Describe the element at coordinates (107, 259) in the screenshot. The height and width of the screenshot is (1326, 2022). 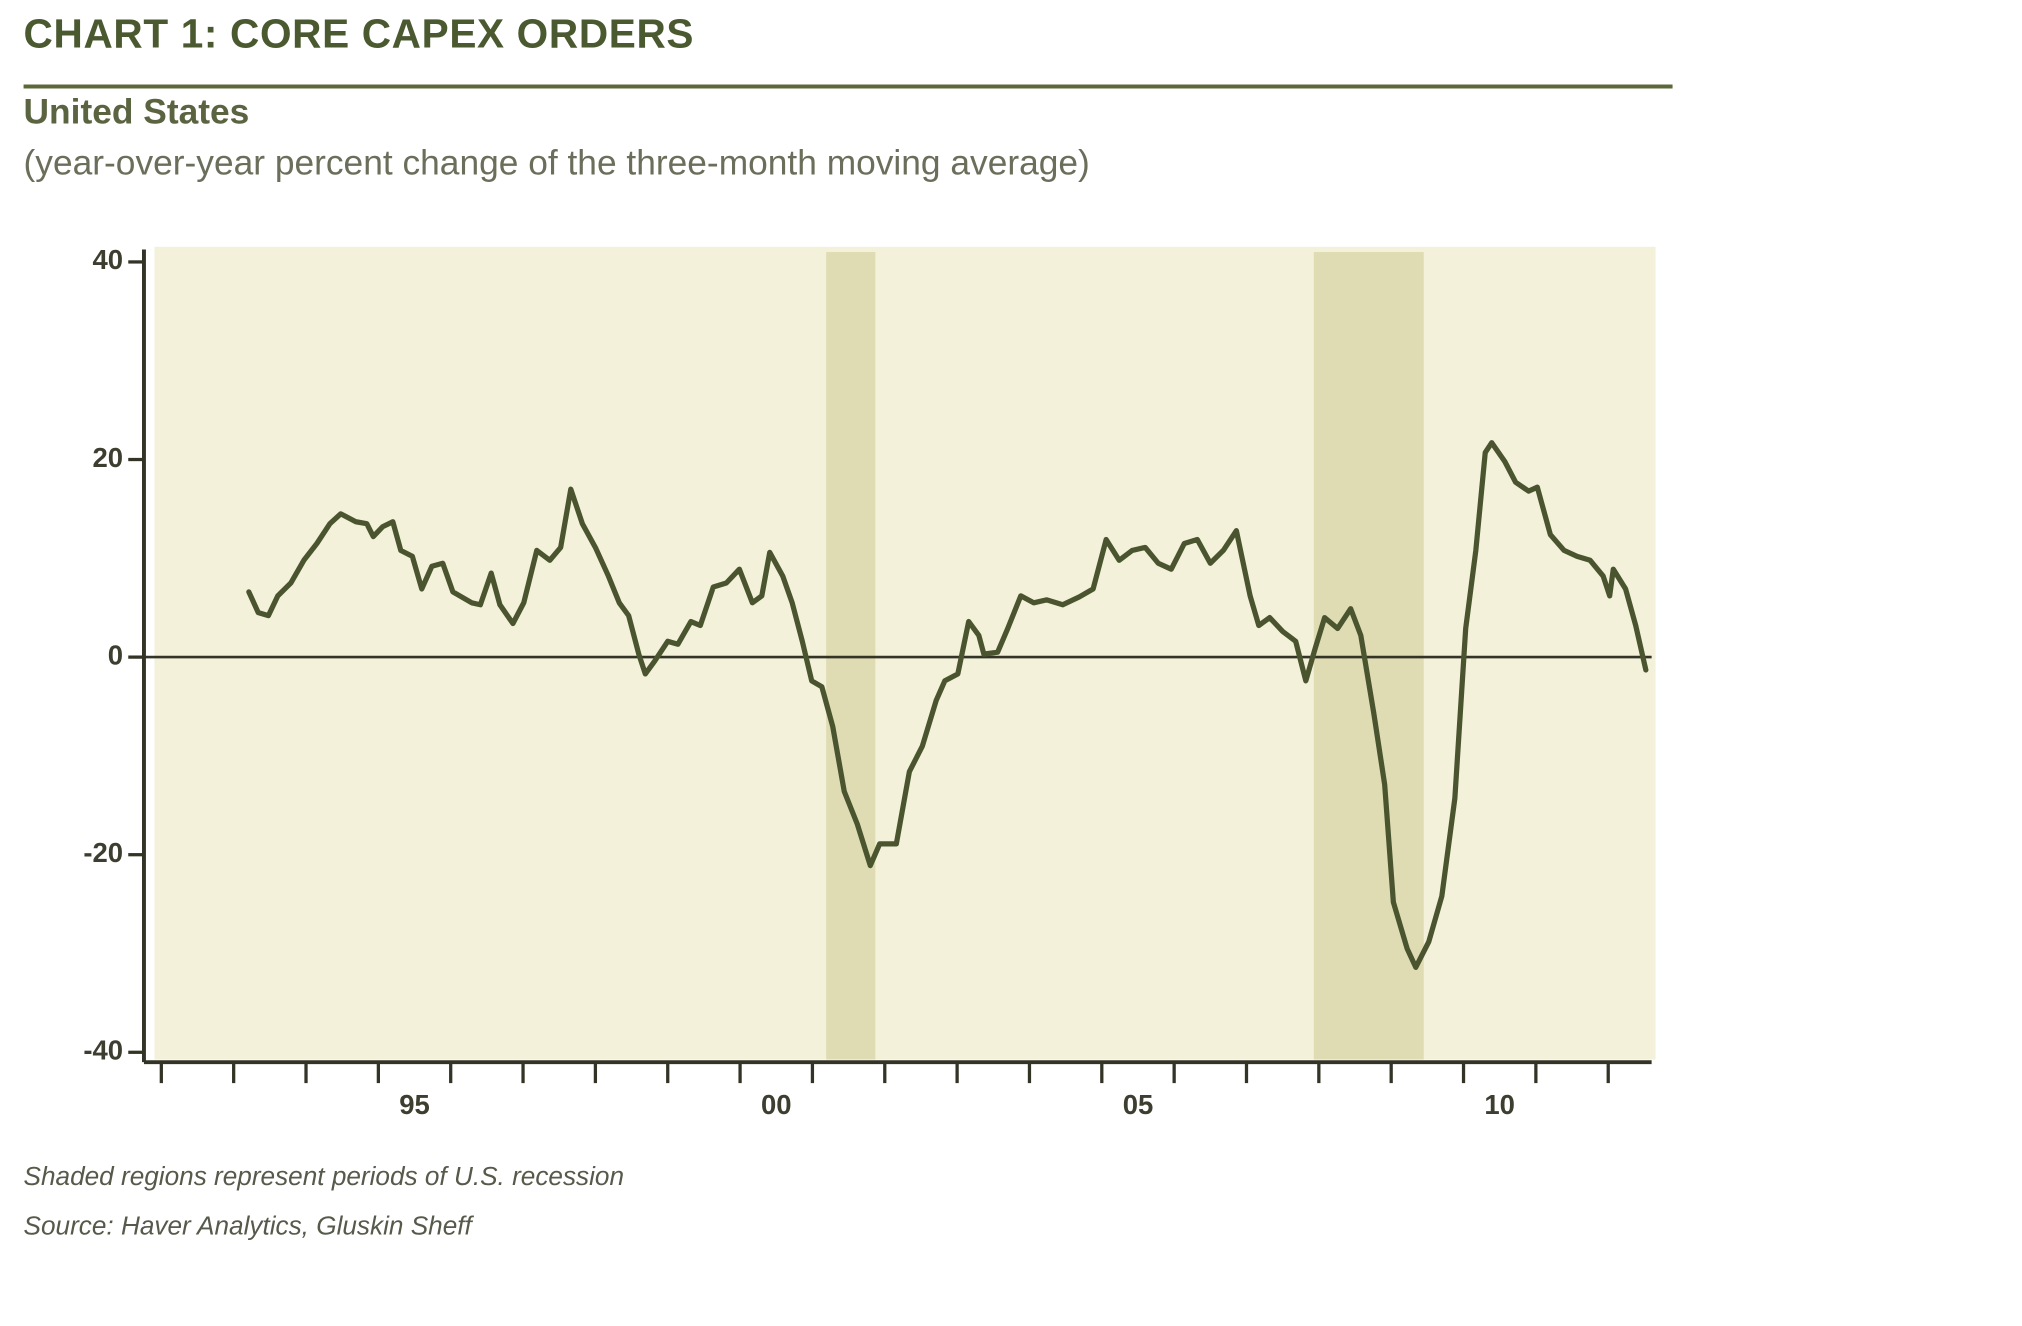
I see `y-tick-label: 40` at that location.